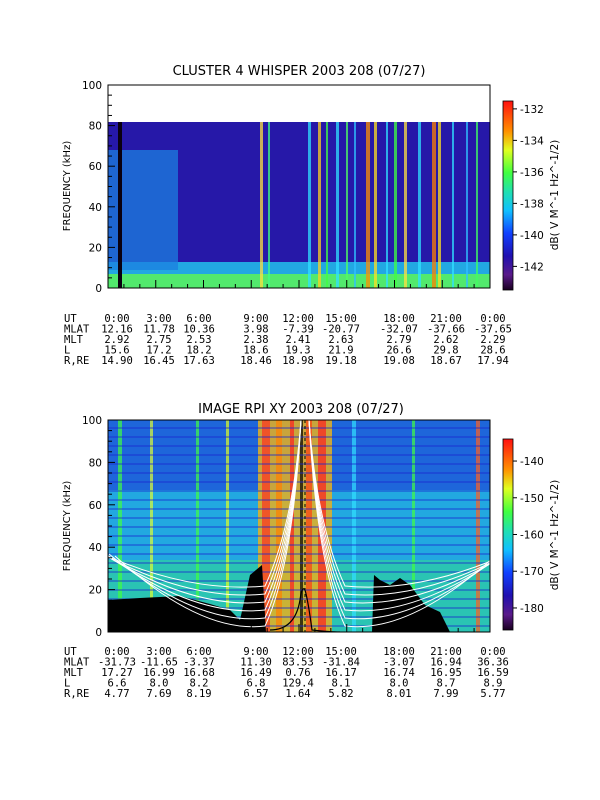 This screenshot has height=800, width=600. Describe the element at coordinates (340, 694) in the screenshot. I see `ephemeris-value: 5.82` at that location.